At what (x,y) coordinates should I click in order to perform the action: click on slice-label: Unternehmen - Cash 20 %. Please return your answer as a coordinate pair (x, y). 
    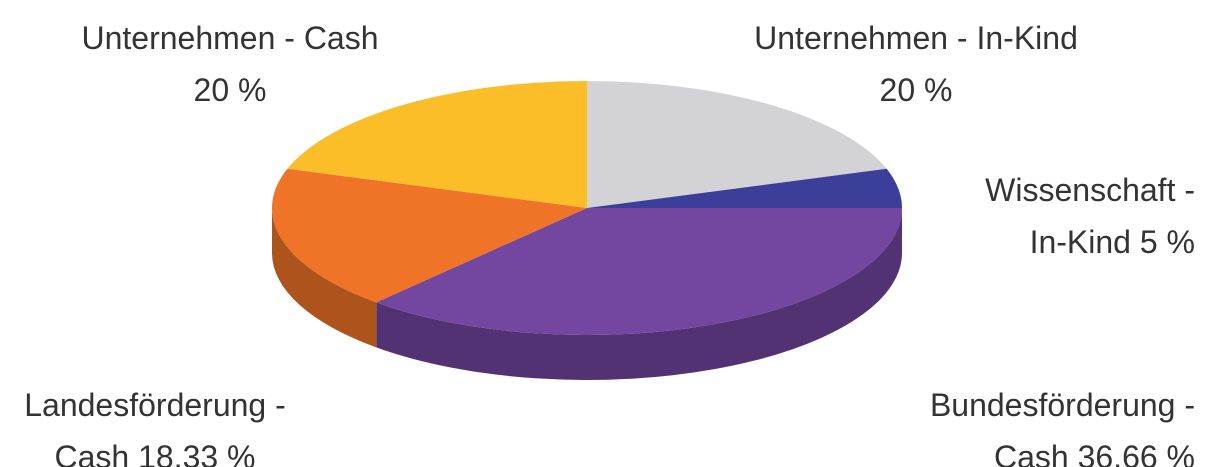
    Looking at the image, I should click on (230, 64).